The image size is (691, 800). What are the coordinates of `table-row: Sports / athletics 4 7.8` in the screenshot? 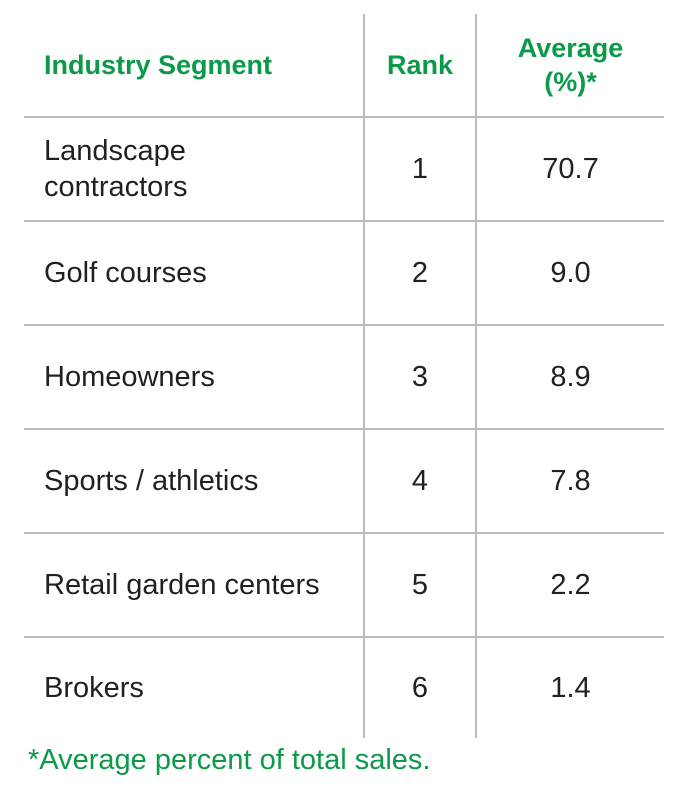 It's located at (344, 480).